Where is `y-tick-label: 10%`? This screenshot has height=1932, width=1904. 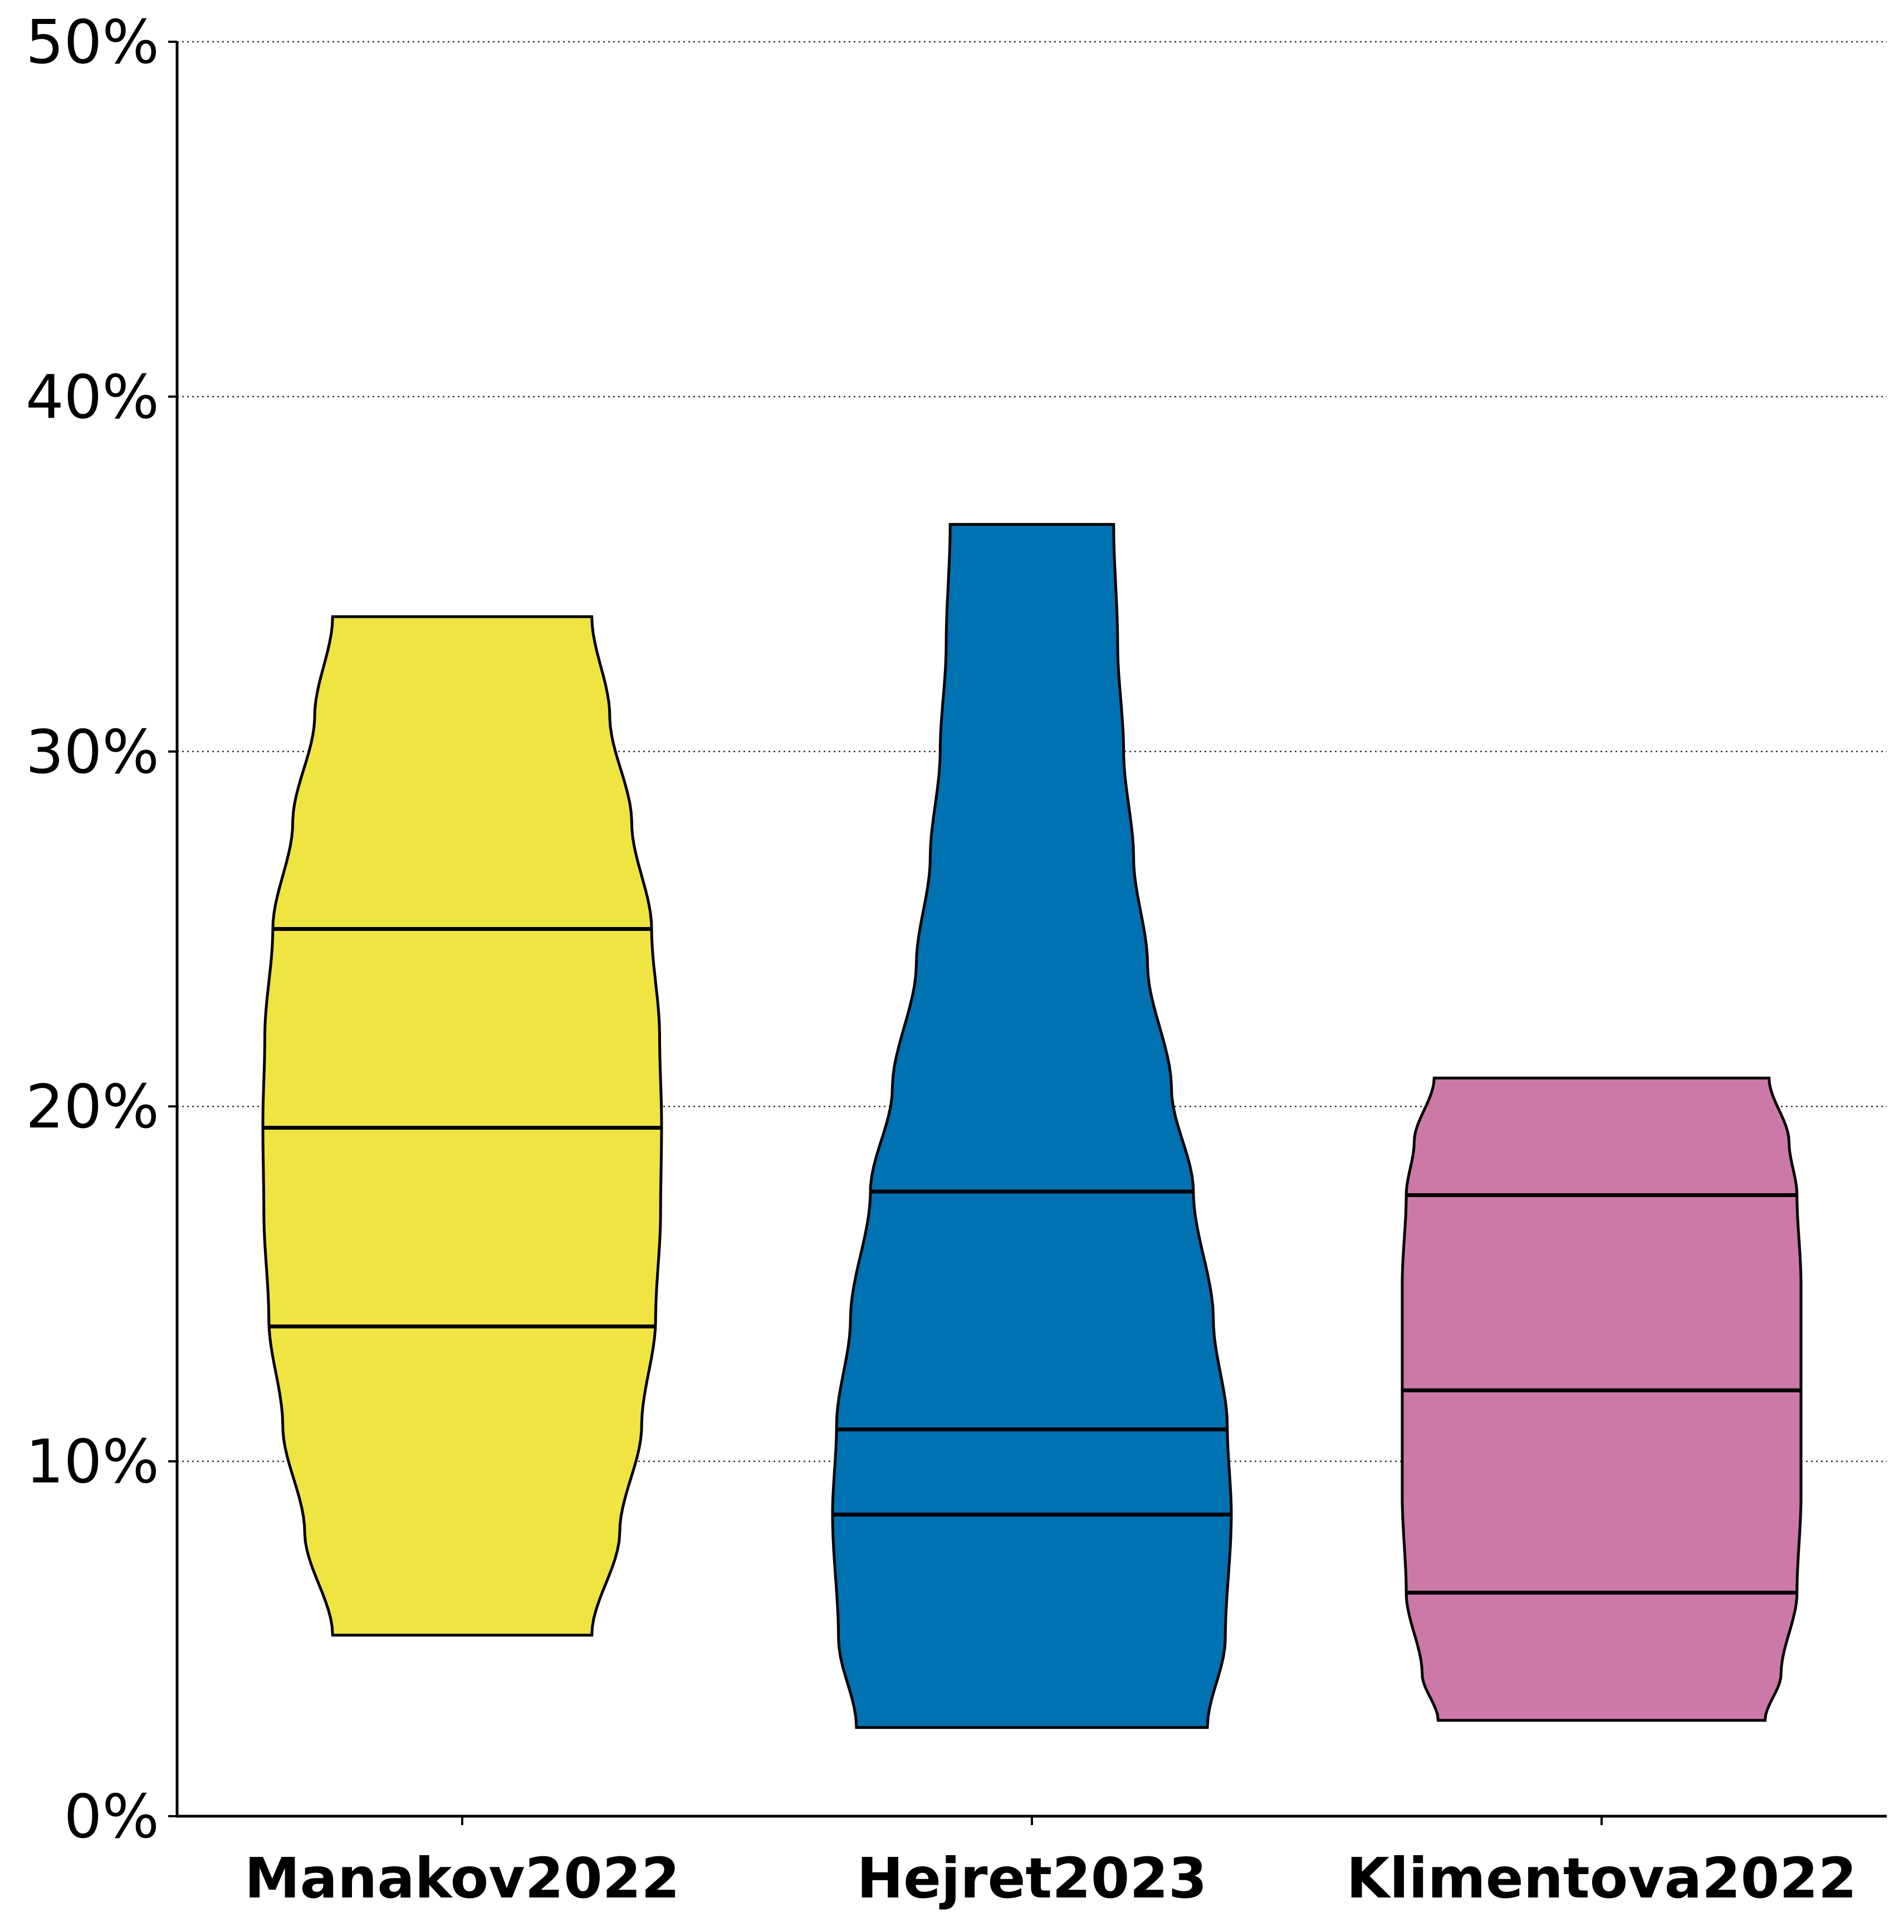 y-tick-label: 10% is located at coordinates (92, 1462).